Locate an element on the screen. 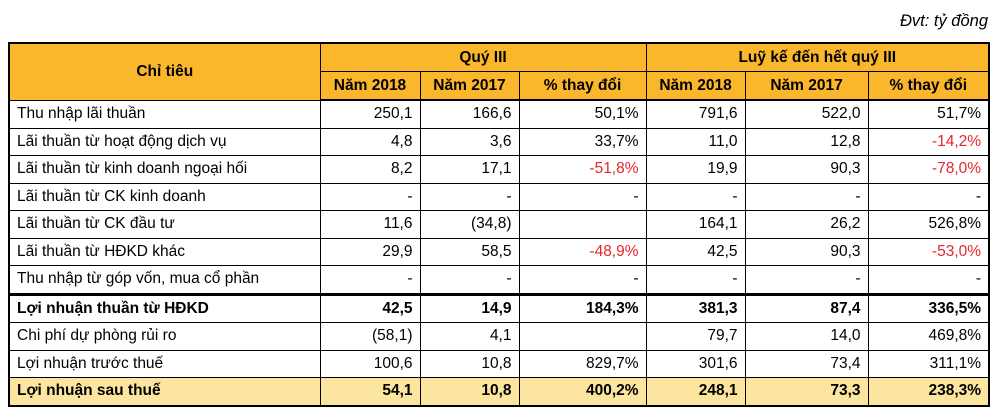 Image resolution: width=1000 pixels, height=414 pixels. column-header-q-2017: Năm 2017 is located at coordinates (469, 86).